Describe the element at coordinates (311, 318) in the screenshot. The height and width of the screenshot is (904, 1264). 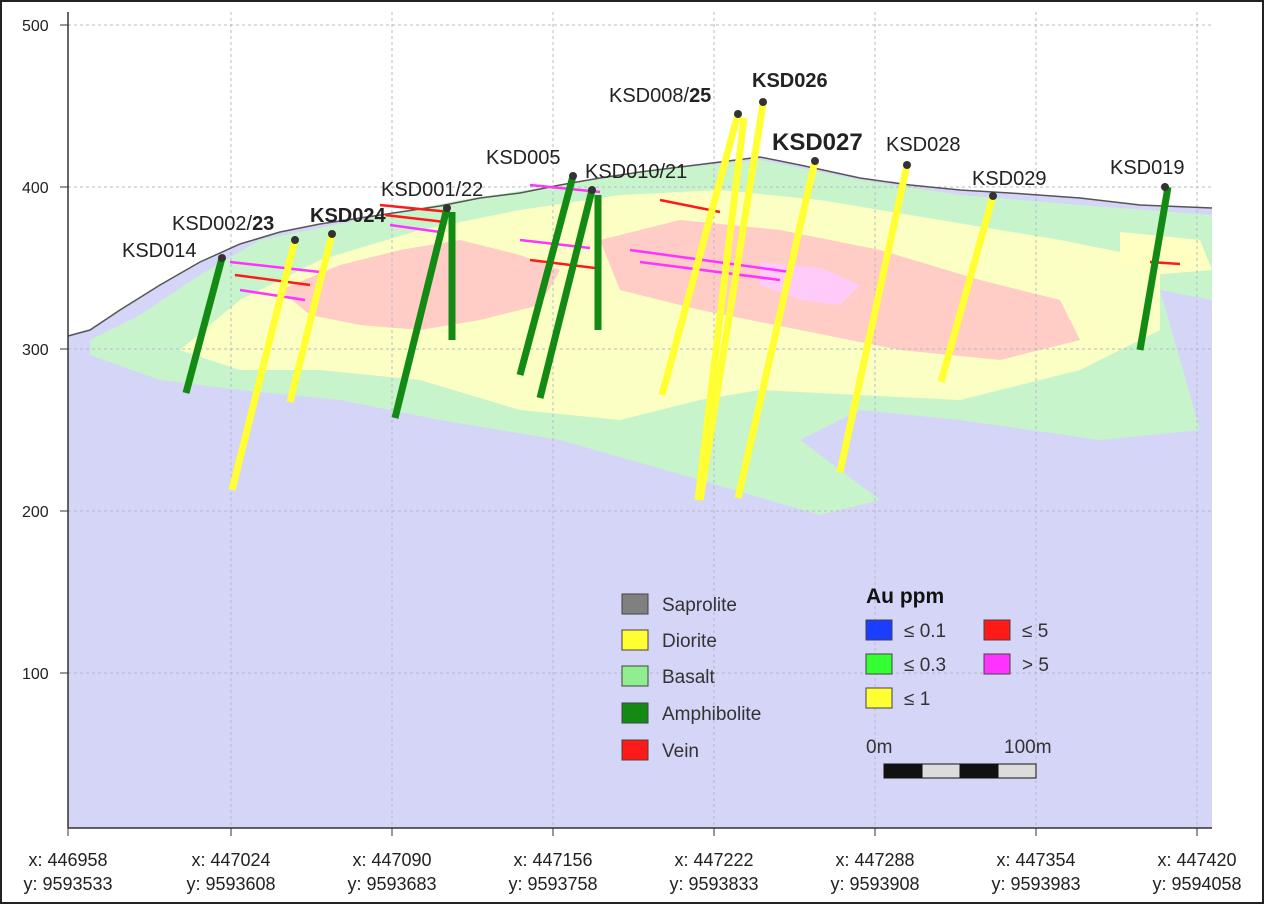
I see `trace-ksd024` at that location.